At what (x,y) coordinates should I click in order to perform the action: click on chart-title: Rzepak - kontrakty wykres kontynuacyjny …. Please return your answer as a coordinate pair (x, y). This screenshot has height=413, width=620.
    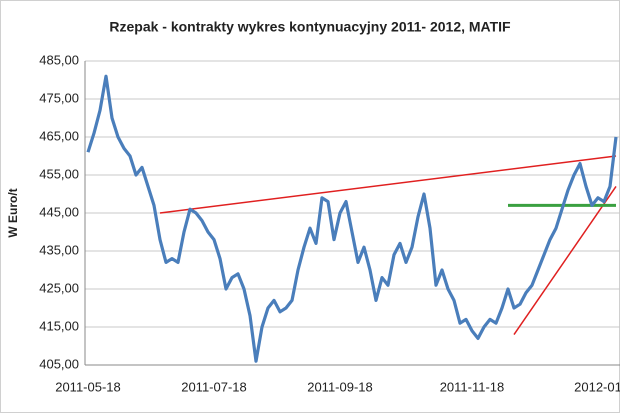
    Looking at the image, I should click on (310, 27).